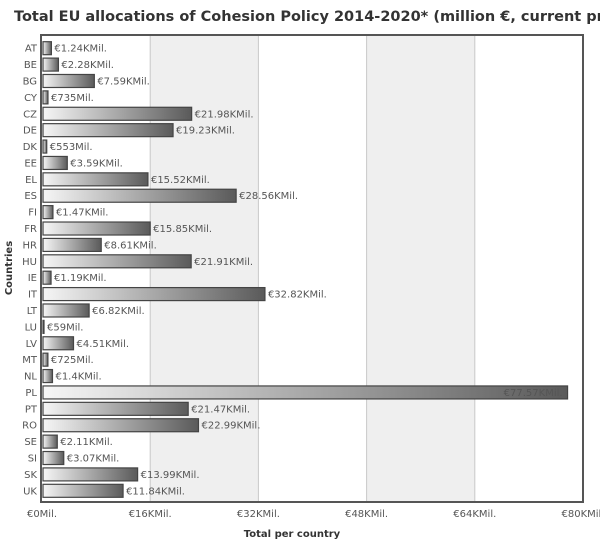  I want to click on data-label: €2.11KMil., so click(86, 442).